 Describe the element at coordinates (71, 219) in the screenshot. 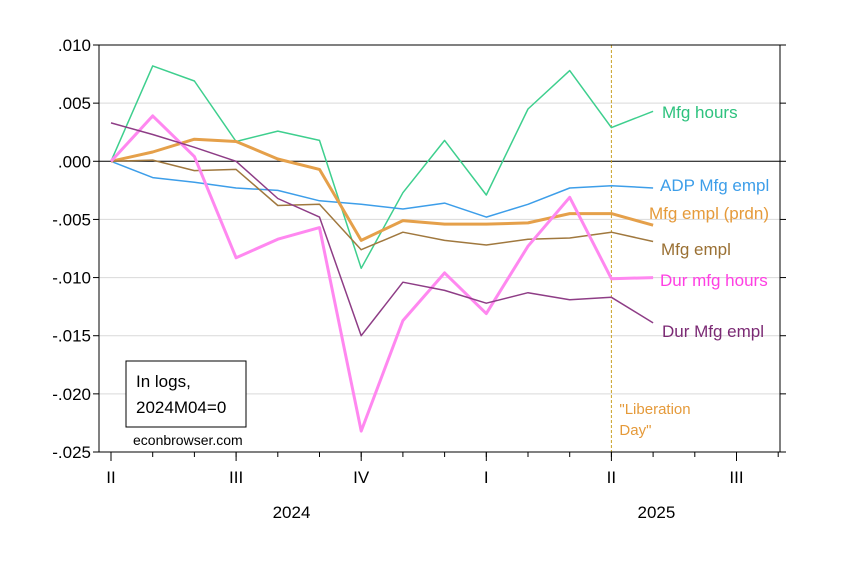

I see `y-tick-label: -.005` at that location.